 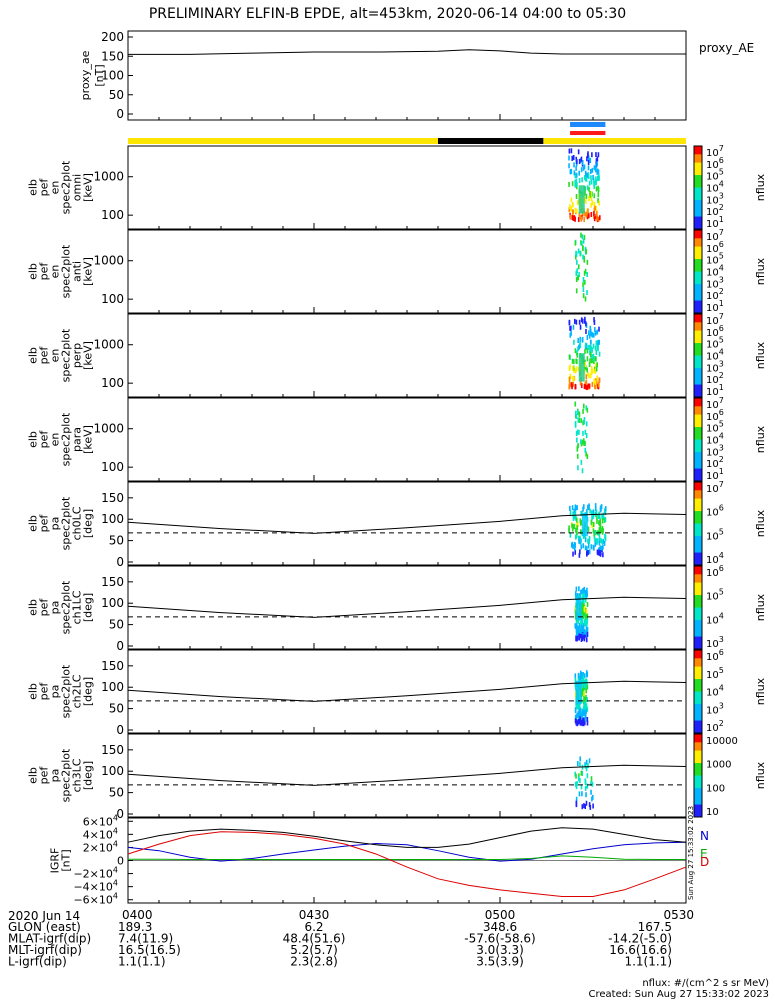 What do you see at coordinates (66, 271) in the screenshot?
I see `ylabel-text: spec2plot` at bounding box center [66, 271].